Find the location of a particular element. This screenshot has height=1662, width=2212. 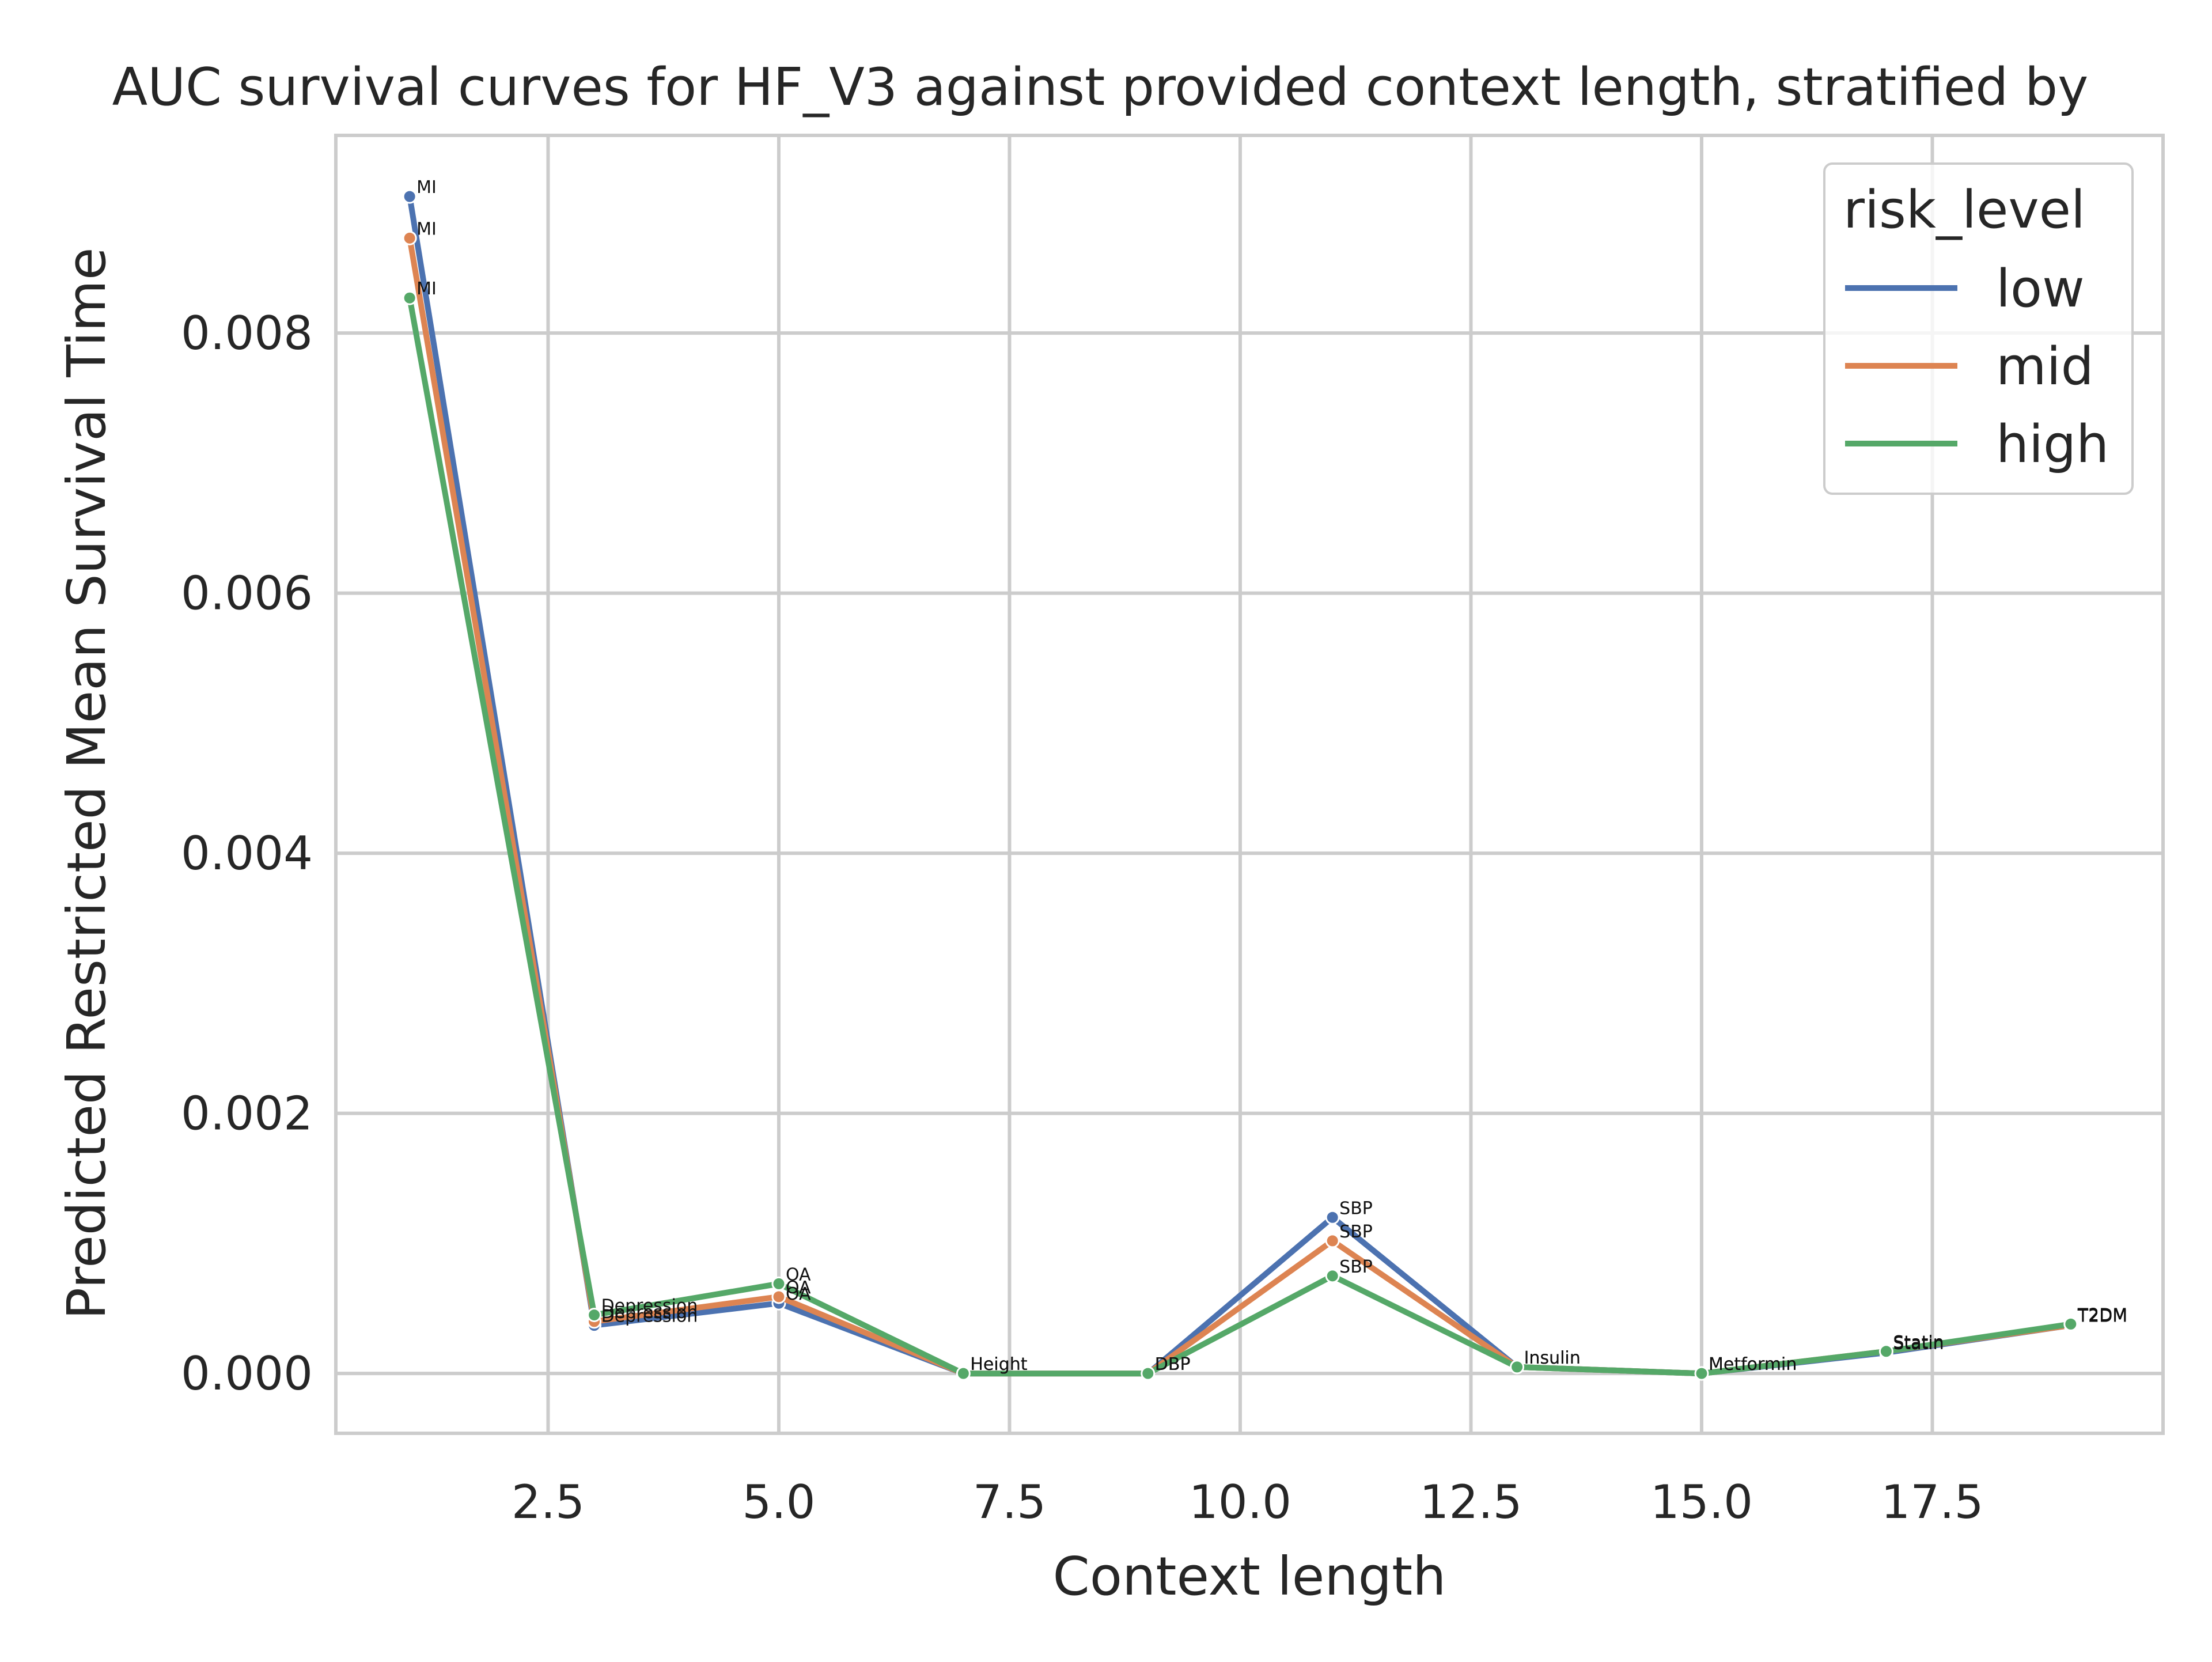

legend-label: mid is located at coordinates (2045, 366).